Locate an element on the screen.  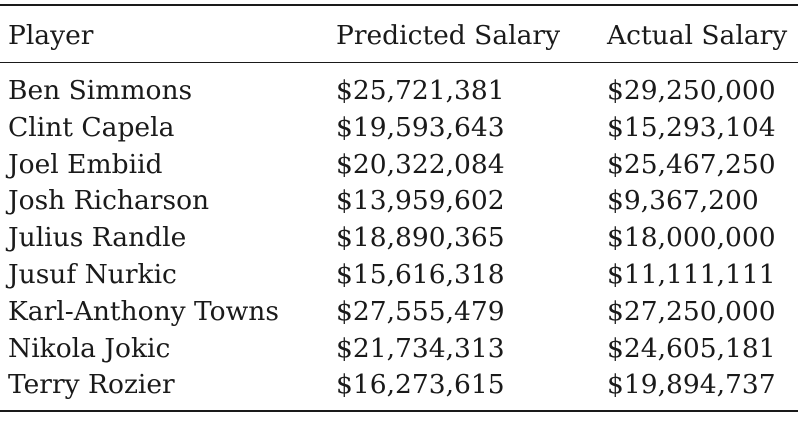
table-row: Josh Richarson $13,959,602 $9,367,200 is located at coordinates (399, 201).